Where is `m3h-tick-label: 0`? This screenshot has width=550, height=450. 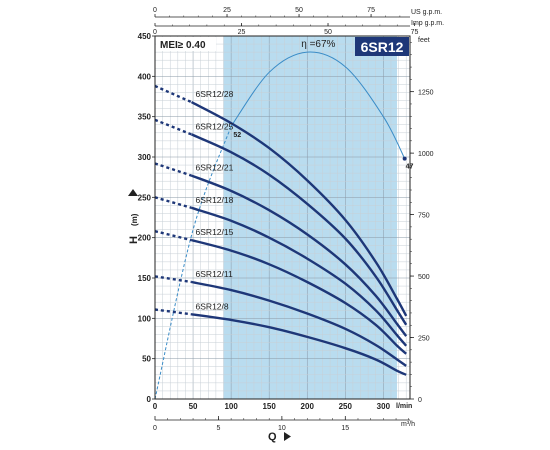 m3h-tick-label: 0 is located at coordinates (155, 428).